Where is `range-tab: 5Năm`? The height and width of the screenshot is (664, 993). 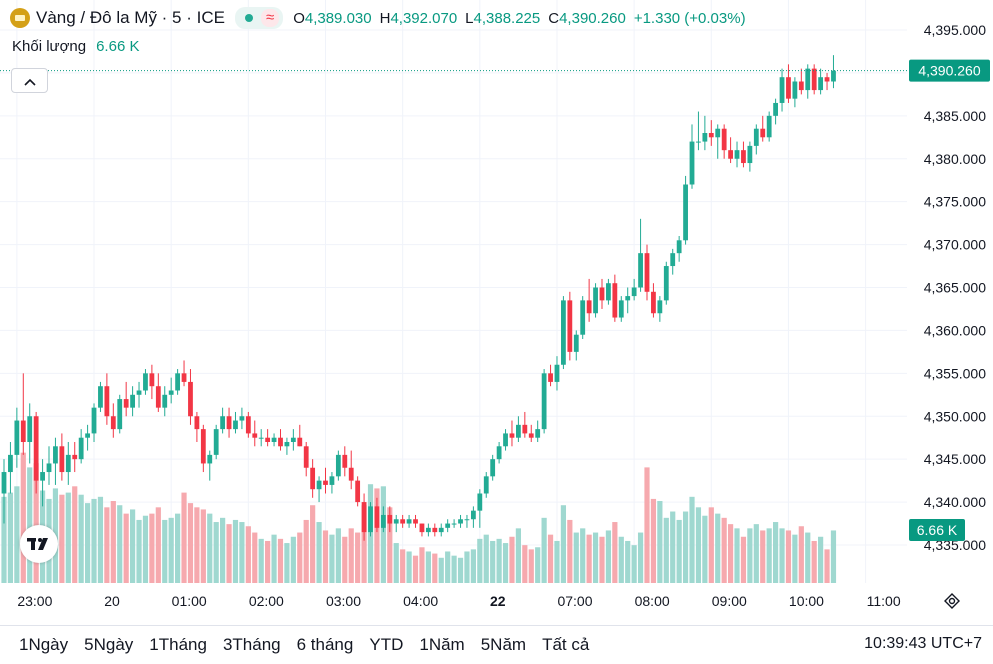
range-tab: 5Năm is located at coordinates (503, 644).